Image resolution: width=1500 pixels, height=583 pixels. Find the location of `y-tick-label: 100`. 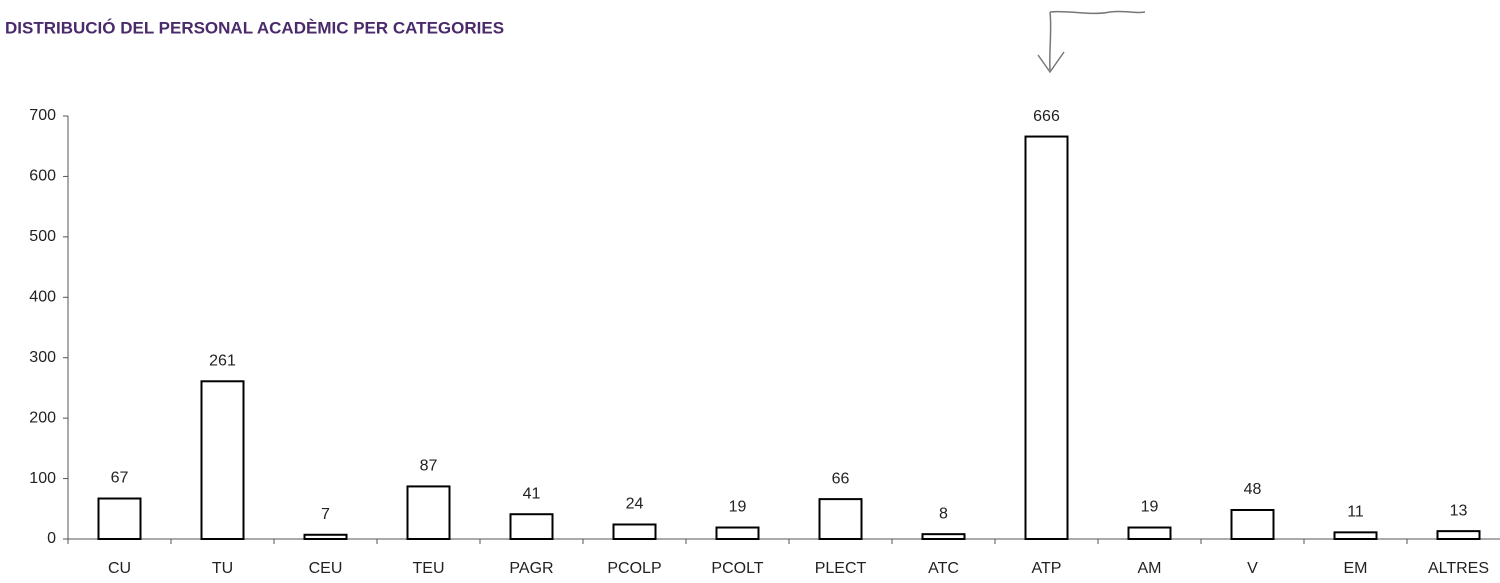

y-tick-label: 100 is located at coordinates (42, 478).